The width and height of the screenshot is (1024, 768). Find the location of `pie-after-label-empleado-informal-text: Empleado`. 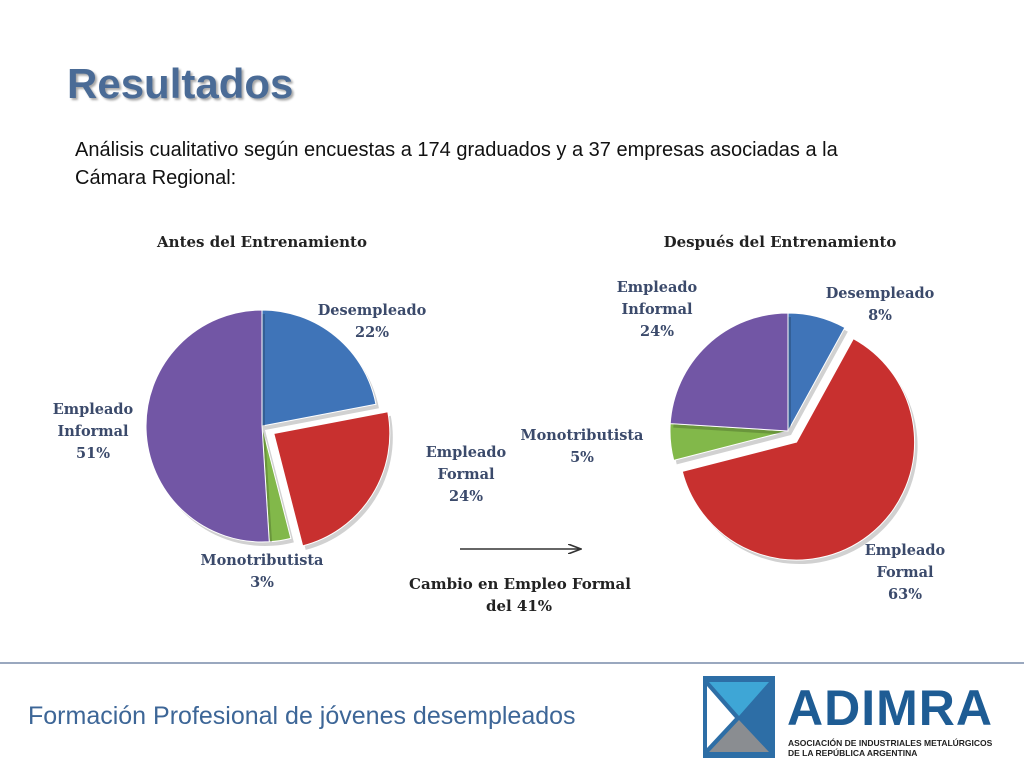

pie-after-label-empleado-informal-text: Empleado is located at coordinates (657, 287).